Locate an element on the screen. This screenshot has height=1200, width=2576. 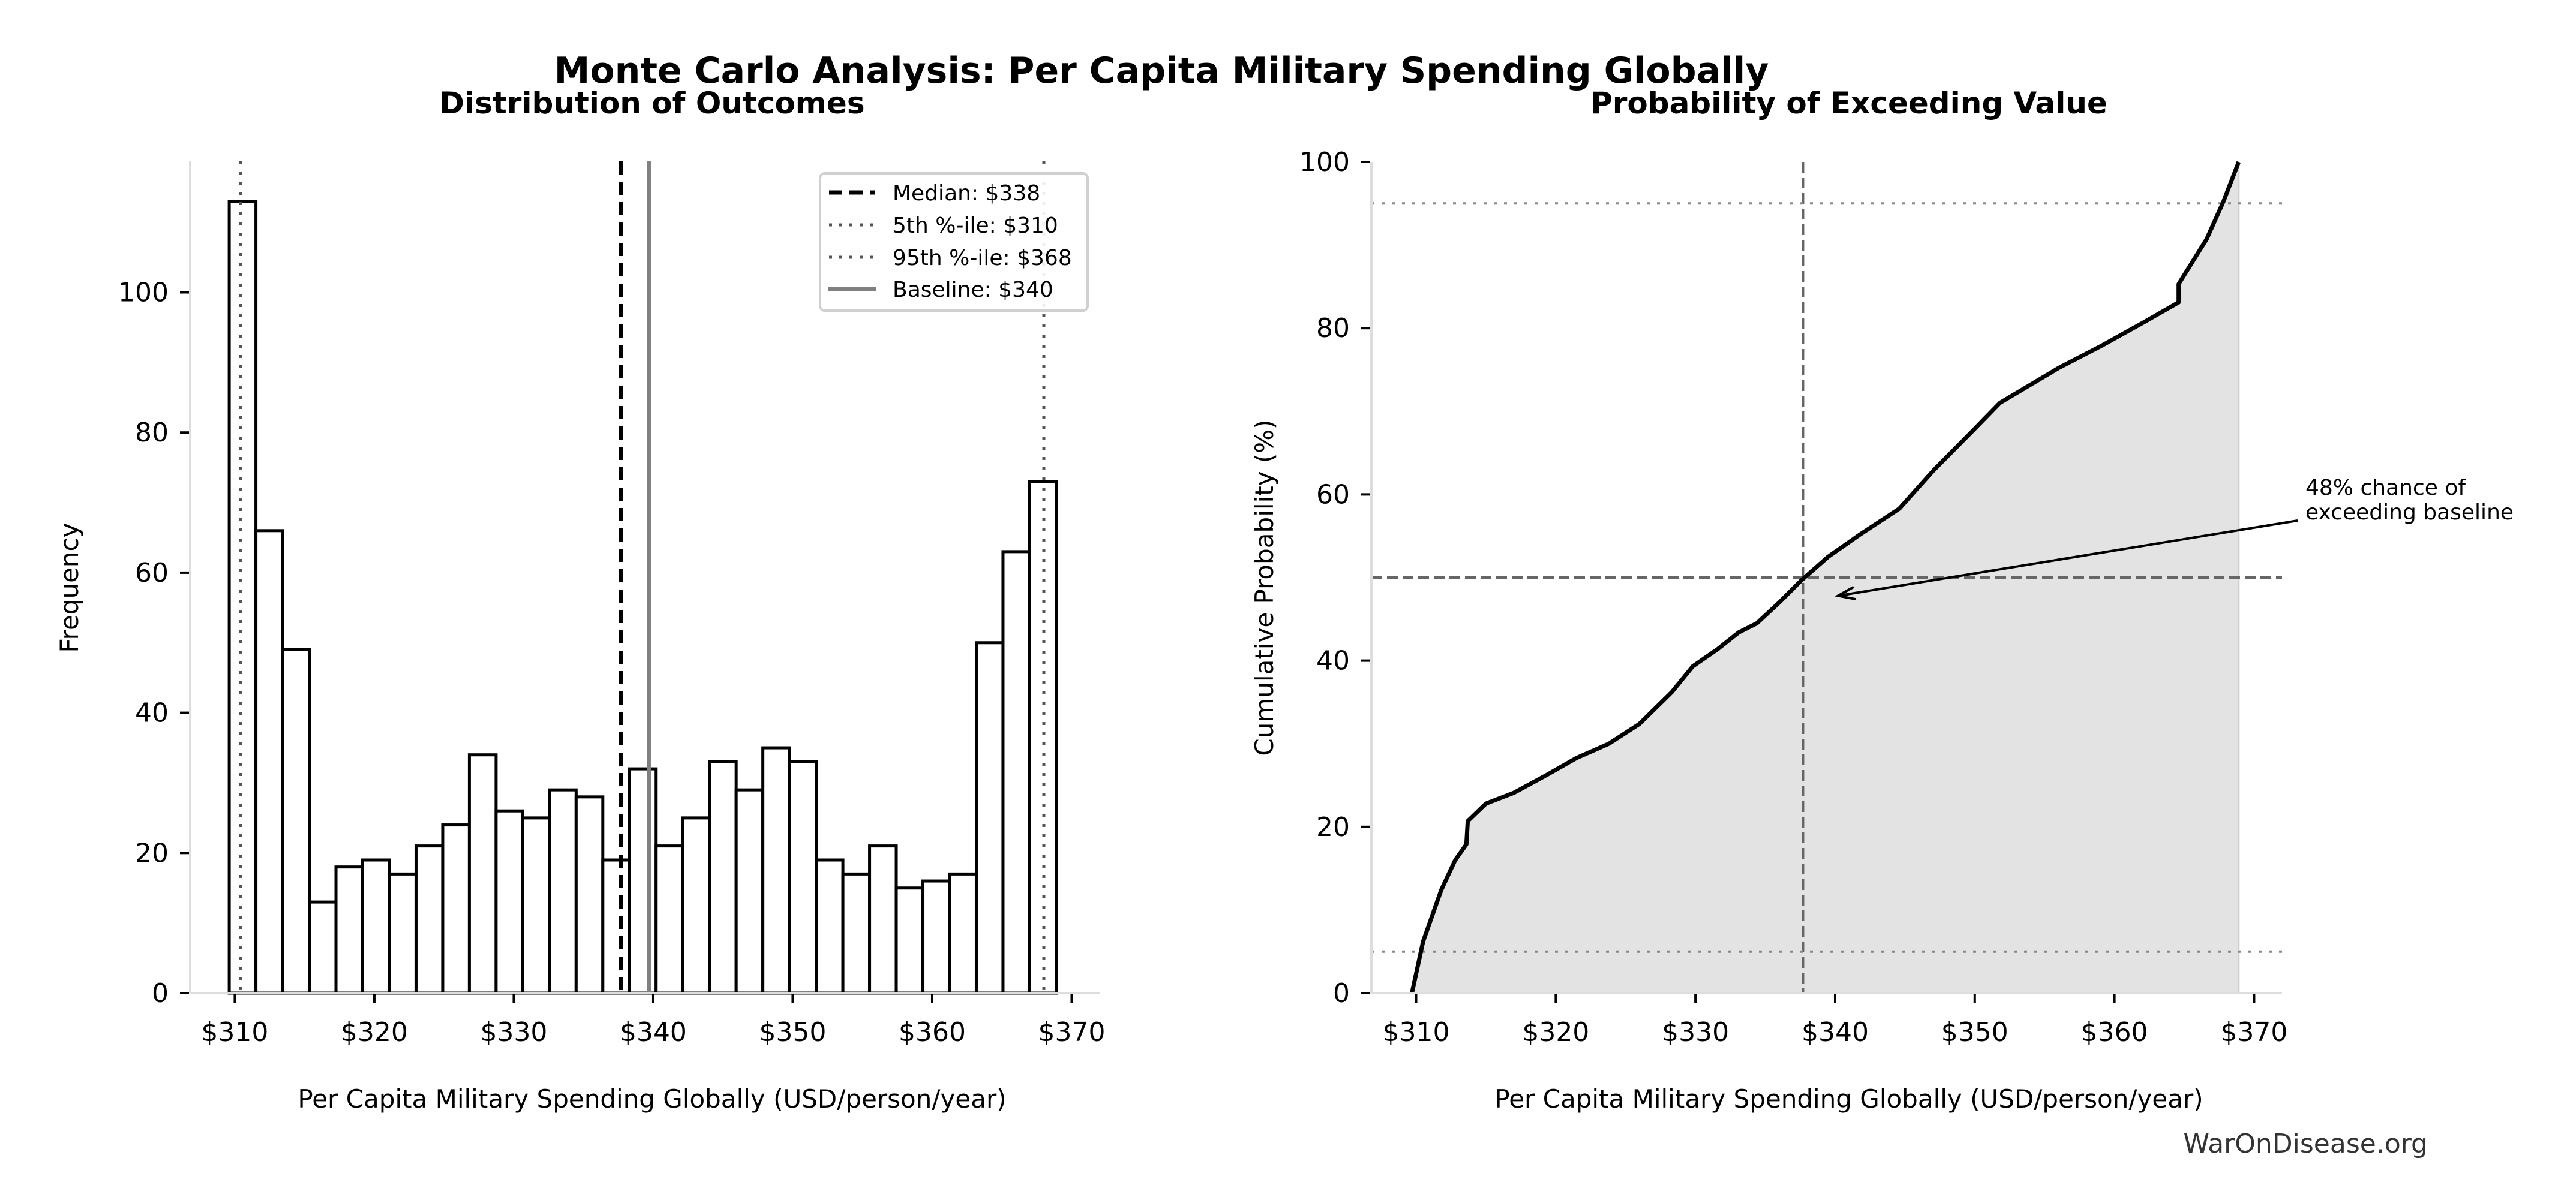
cdf-annotation: 48% chance of exceeding baseline is located at coordinates (2174, 538).